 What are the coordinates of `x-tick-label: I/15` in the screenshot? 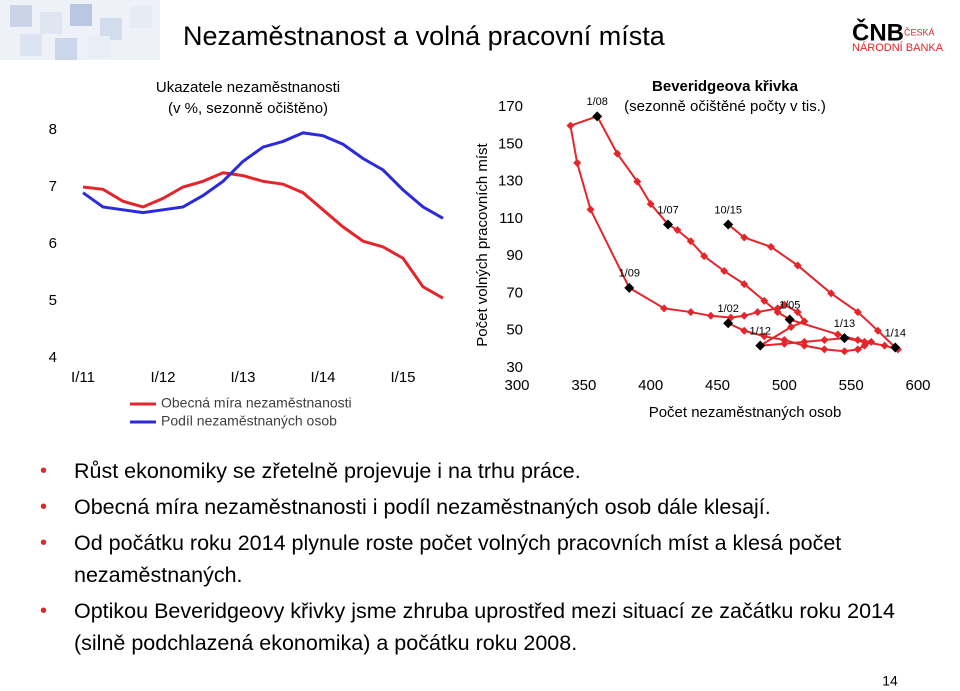 It's located at (402, 377).